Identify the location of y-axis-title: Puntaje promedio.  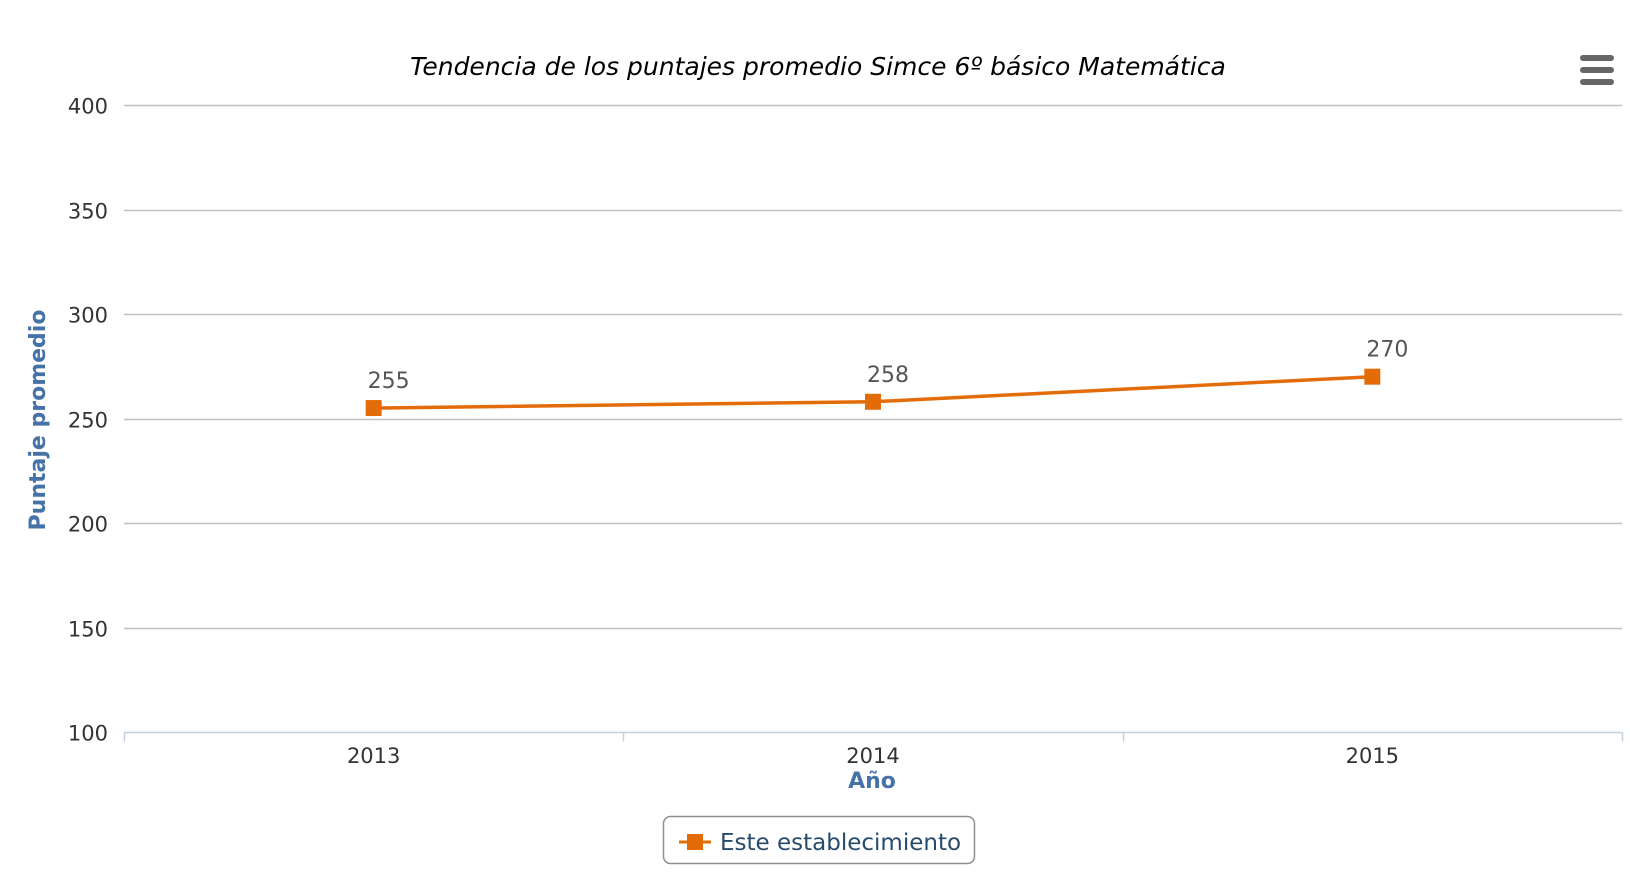
(38, 420).